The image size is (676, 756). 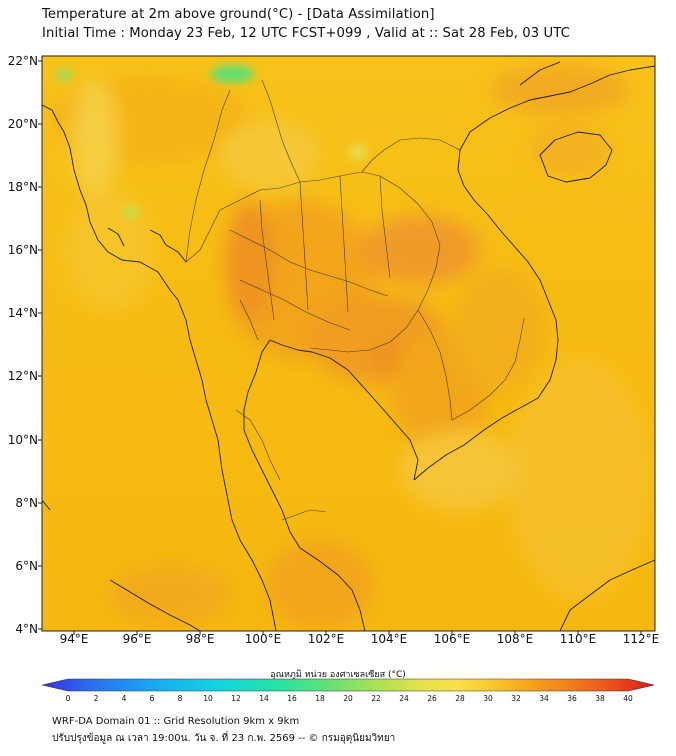 I want to click on lon-label: 94°E, so click(x=74, y=639).